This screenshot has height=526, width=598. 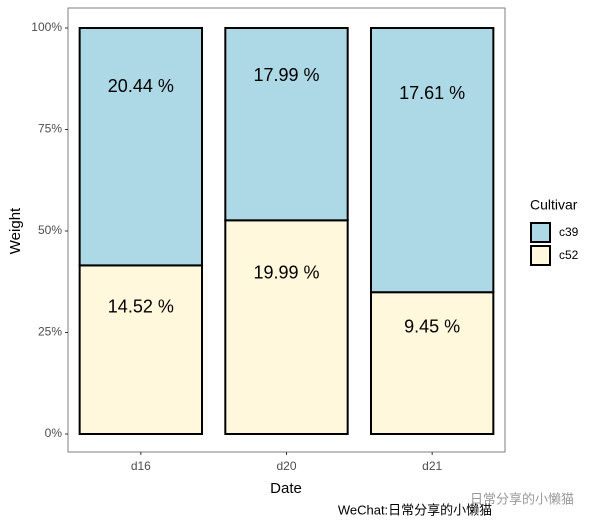 What do you see at coordinates (286, 75) in the screenshot?
I see `data-label: 17.99 %` at bounding box center [286, 75].